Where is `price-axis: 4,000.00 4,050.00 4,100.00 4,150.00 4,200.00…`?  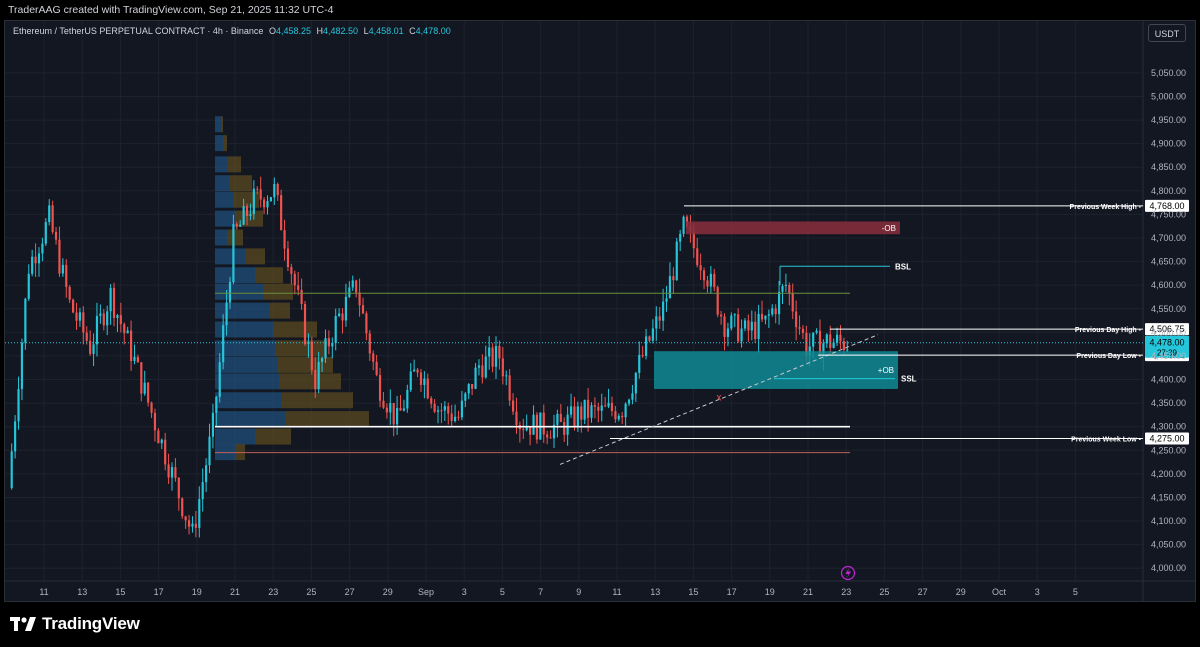
price-axis: 4,000.00 4,050.00 4,100.00 4,150.00 4,200.00… is located at coordinates (1168, 320).